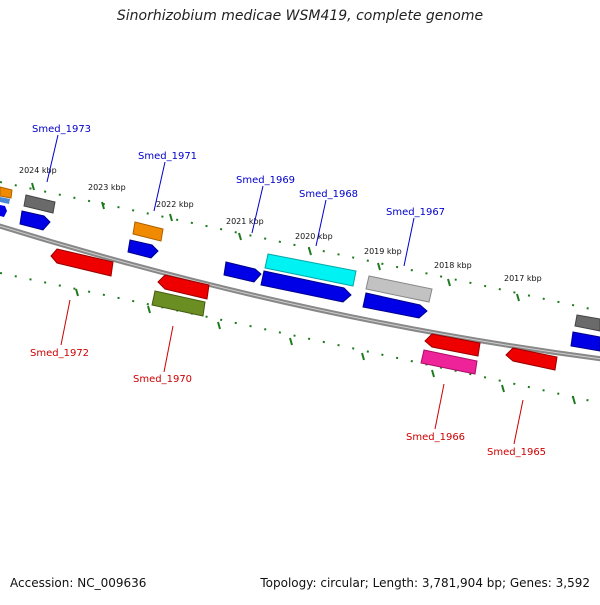  I want to click on kbp-label: 2023 kbp, so click(107, 187).